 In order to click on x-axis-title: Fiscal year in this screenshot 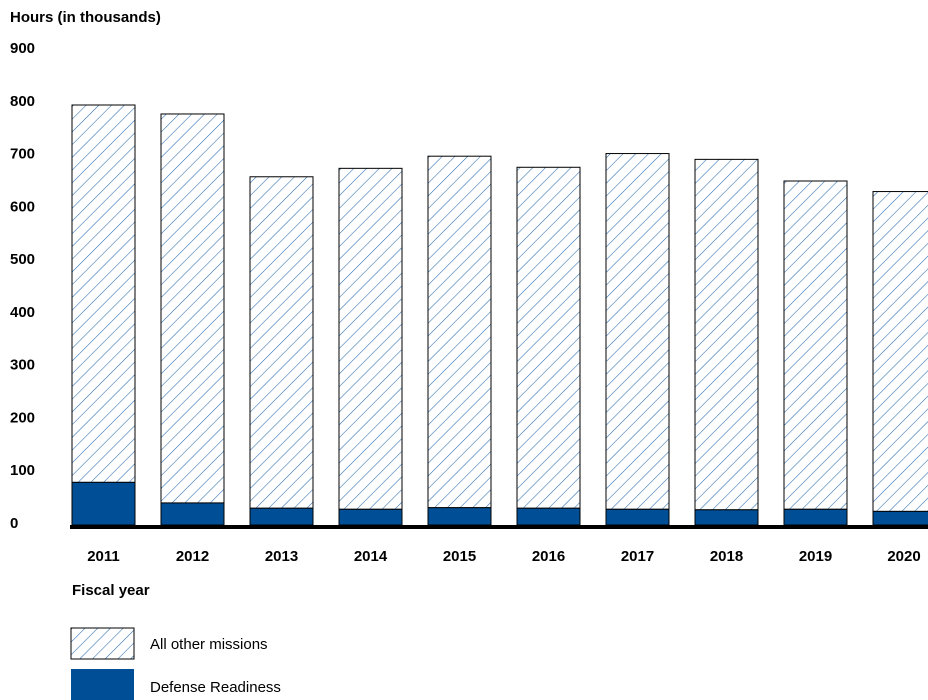, I will do `click(111, 590)`.